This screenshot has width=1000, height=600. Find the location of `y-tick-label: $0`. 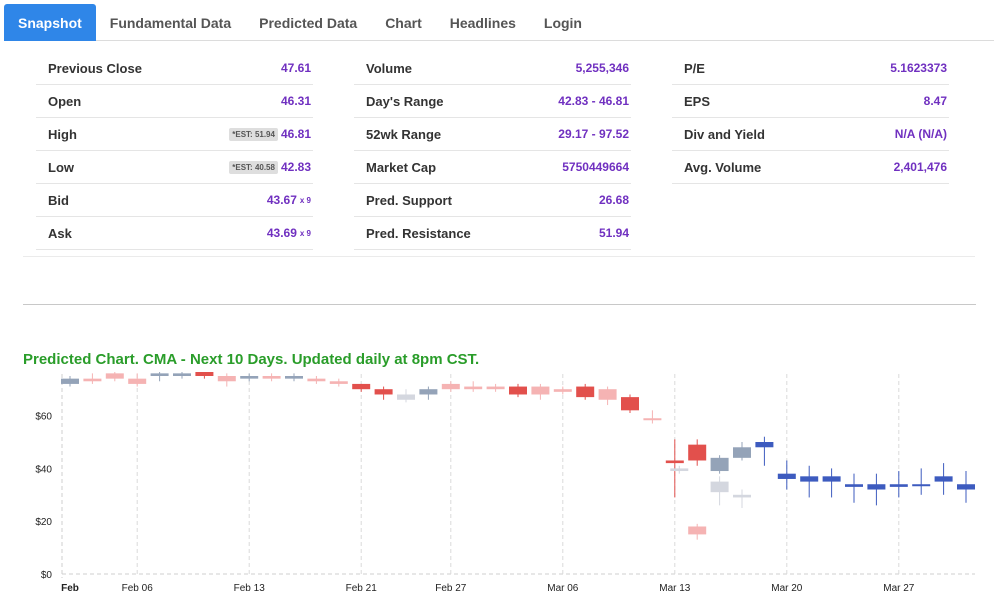

y-tick-label: $0 is located at coordinates (47, 575).